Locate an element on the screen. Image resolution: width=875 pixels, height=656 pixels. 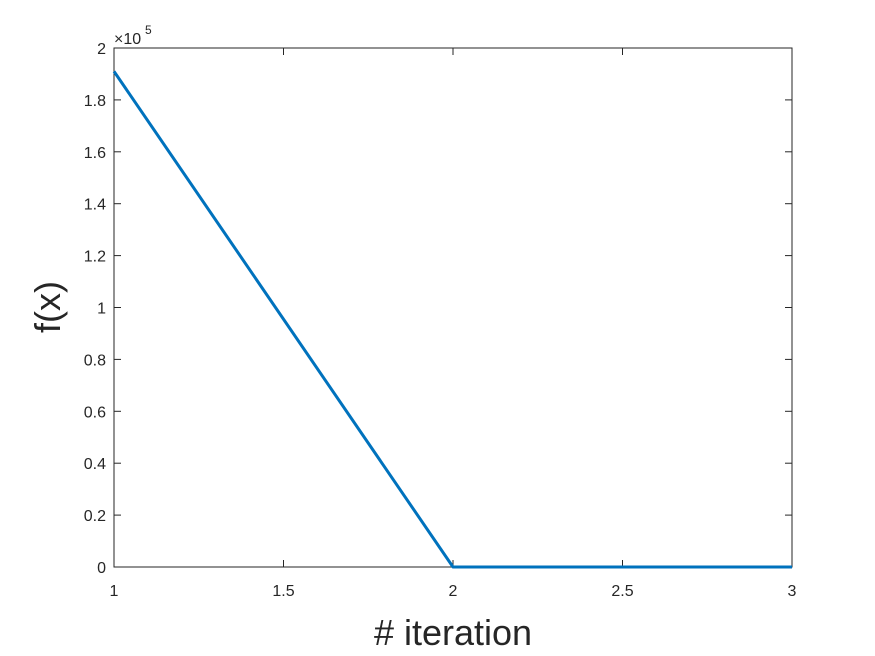
y-tick-label: 0.8 is located at coordinates (95, 360).